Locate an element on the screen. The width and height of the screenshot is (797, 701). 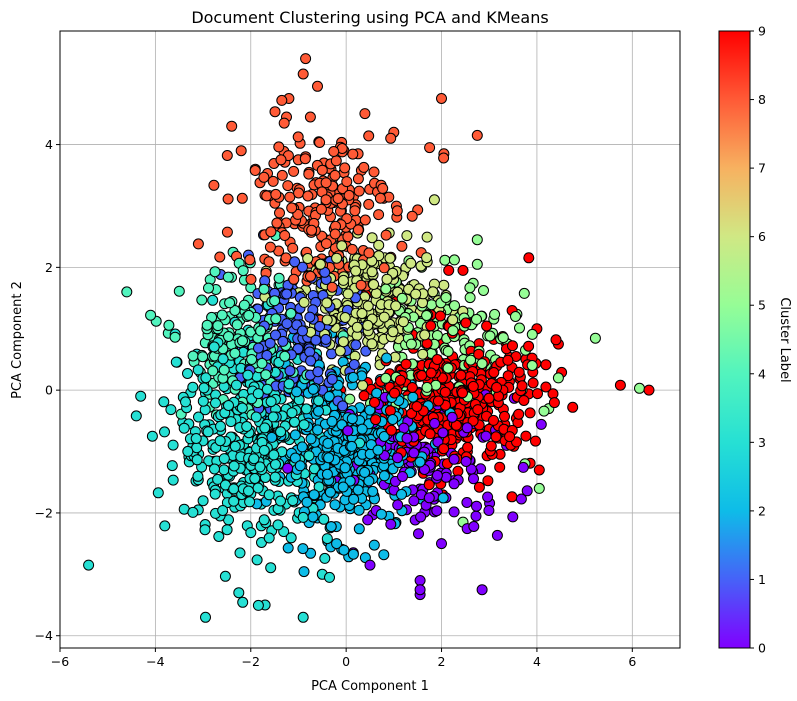
x-tick-label: 0 is located at coordinates (346, 661).